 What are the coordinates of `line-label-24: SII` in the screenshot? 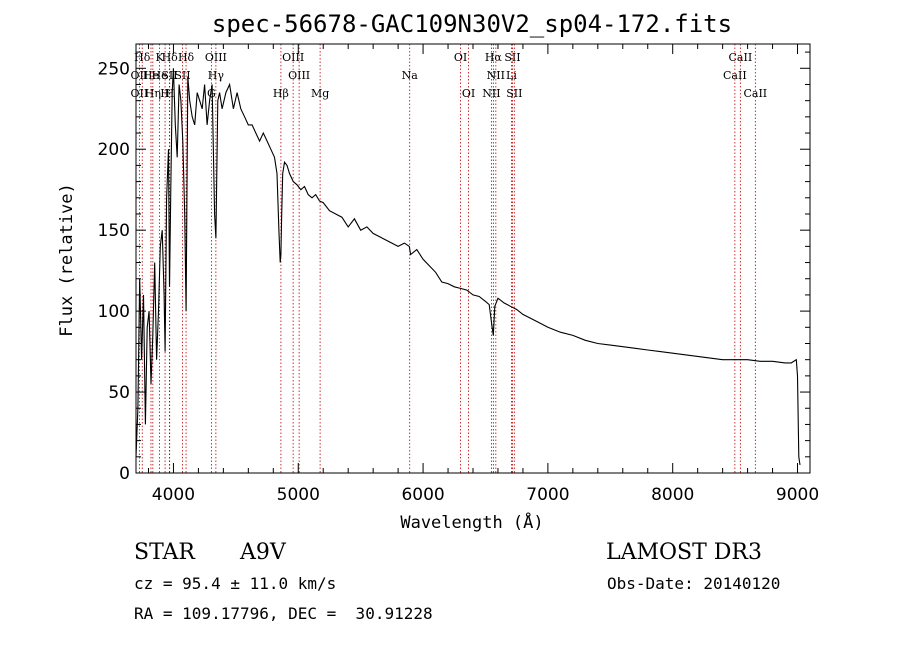 It's located at (512, 57).